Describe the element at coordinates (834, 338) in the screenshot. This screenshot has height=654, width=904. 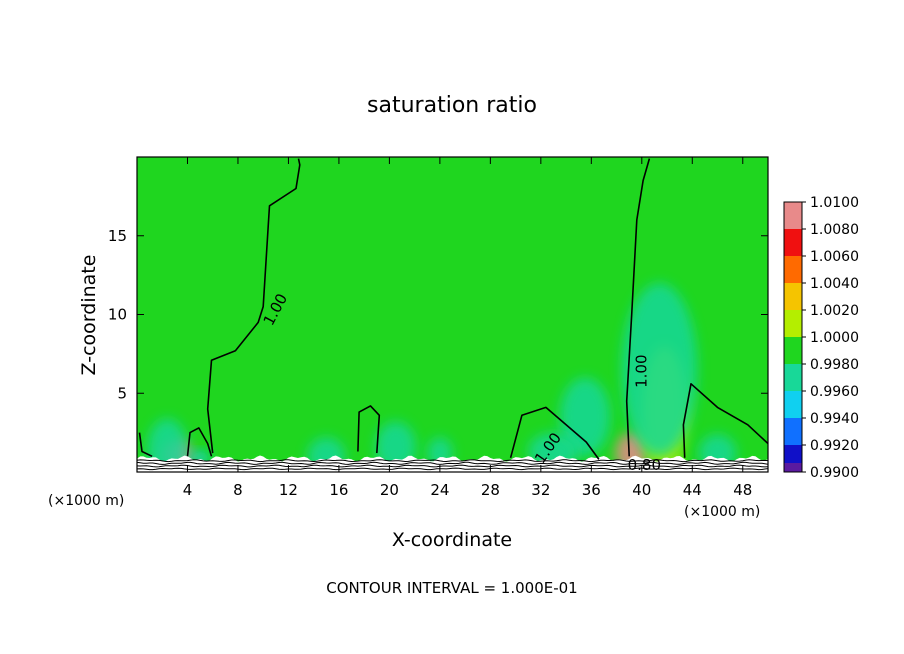
I see `colorbar-label: 1.0000` at that location.